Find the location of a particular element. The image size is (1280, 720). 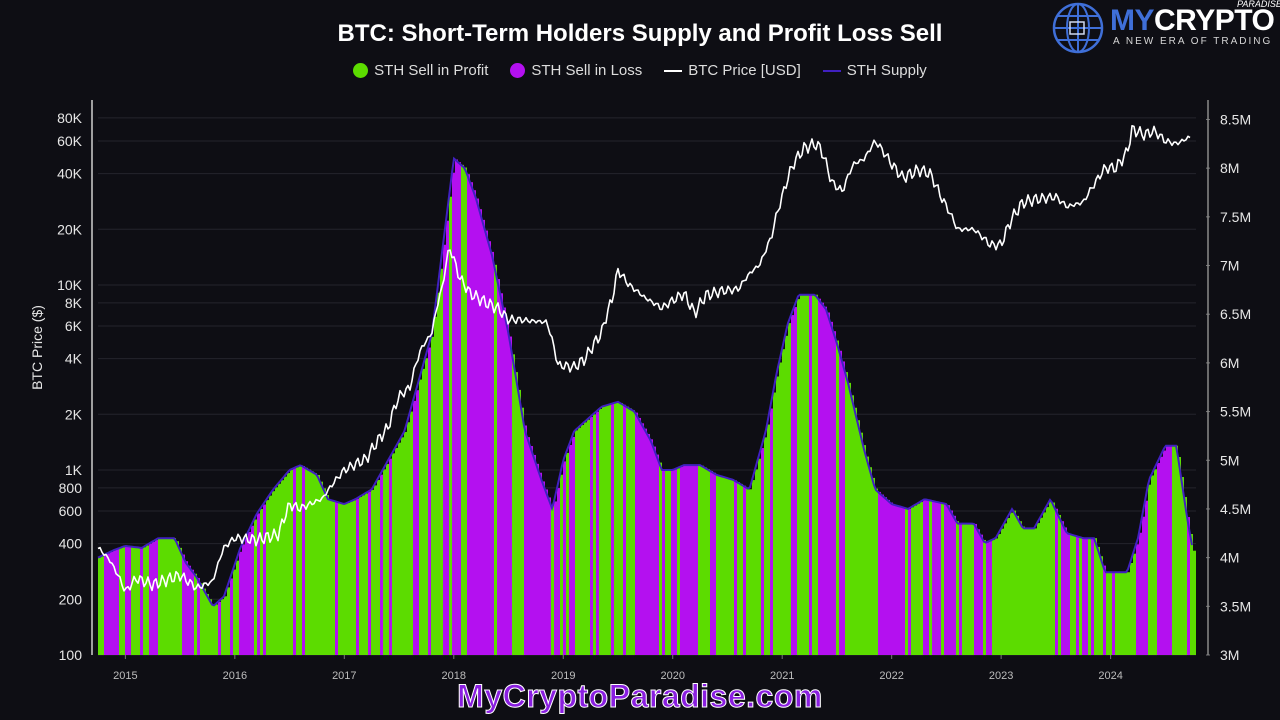

logo-wordmark: MYCRYPTO is located at coordinates (1192, 21).